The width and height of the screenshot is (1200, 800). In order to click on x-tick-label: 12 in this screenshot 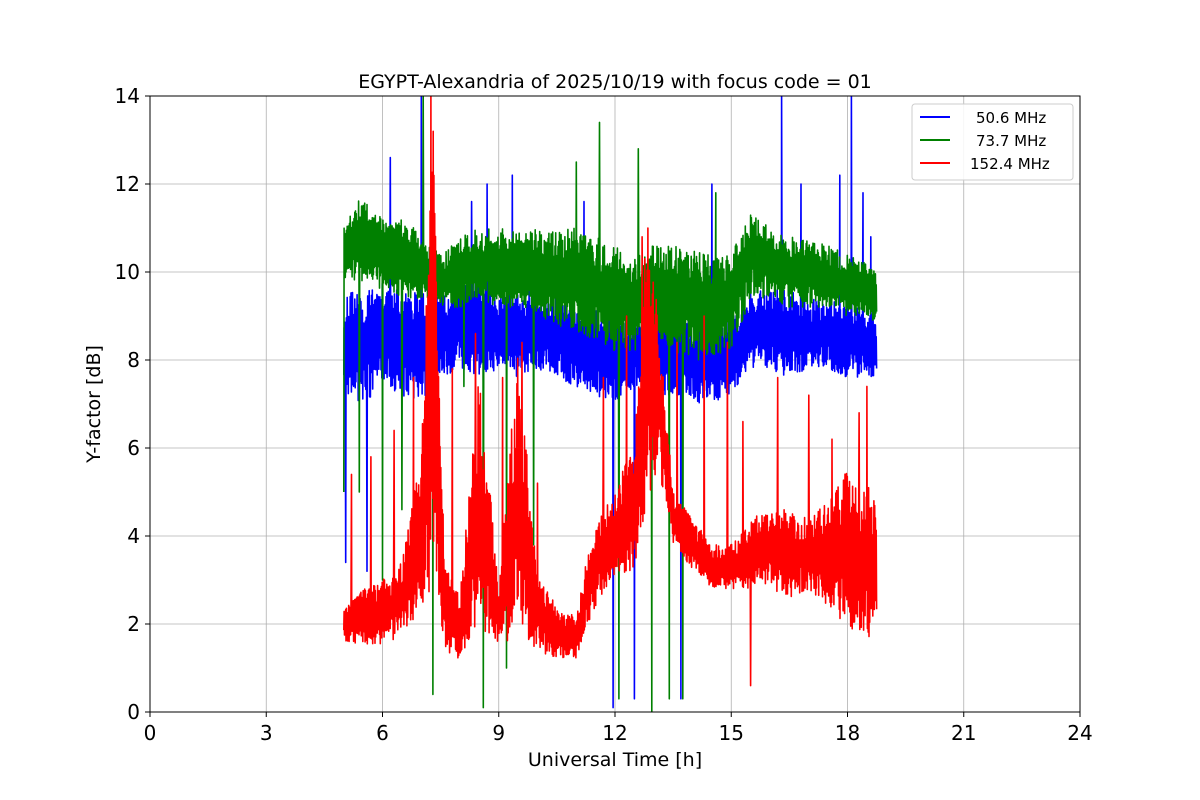, I will do `click(614, 733)`.